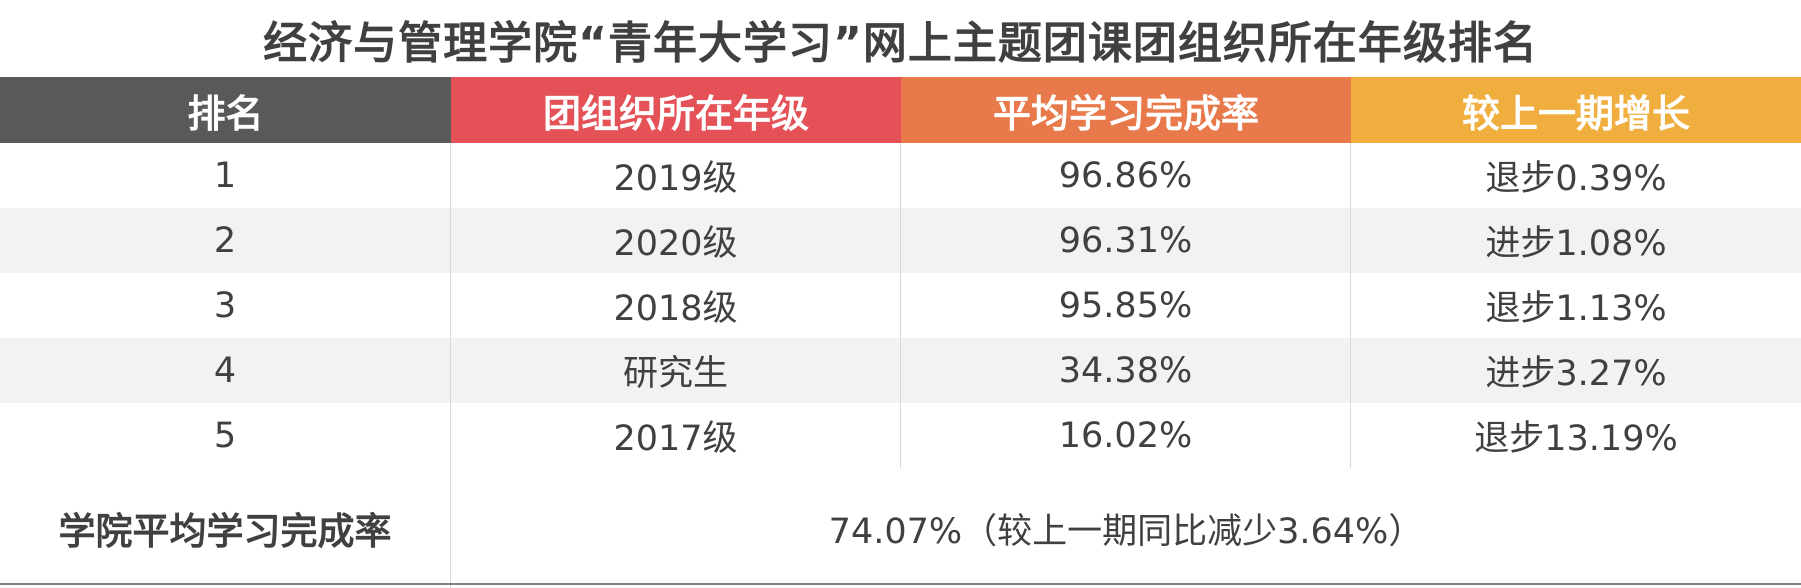  I want to click on cell-grade: 2020级, so click(676, 240).